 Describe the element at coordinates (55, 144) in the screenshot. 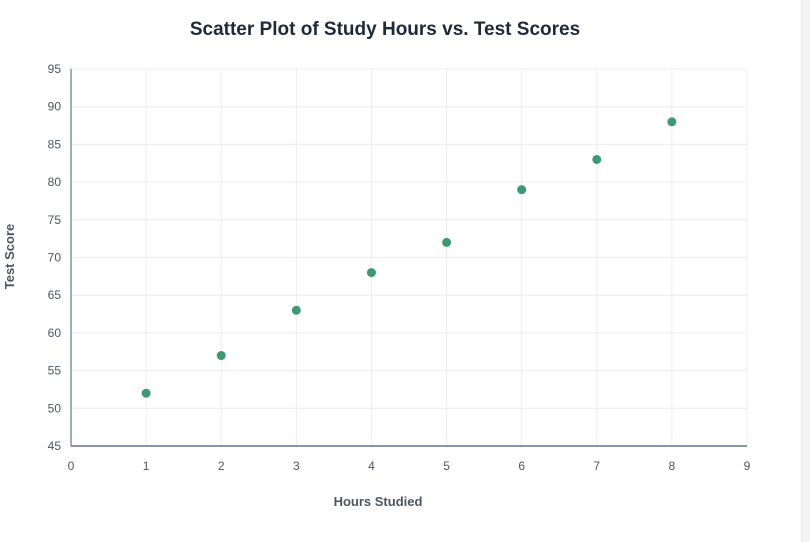

I see `y-tick-label: 85` at that location.